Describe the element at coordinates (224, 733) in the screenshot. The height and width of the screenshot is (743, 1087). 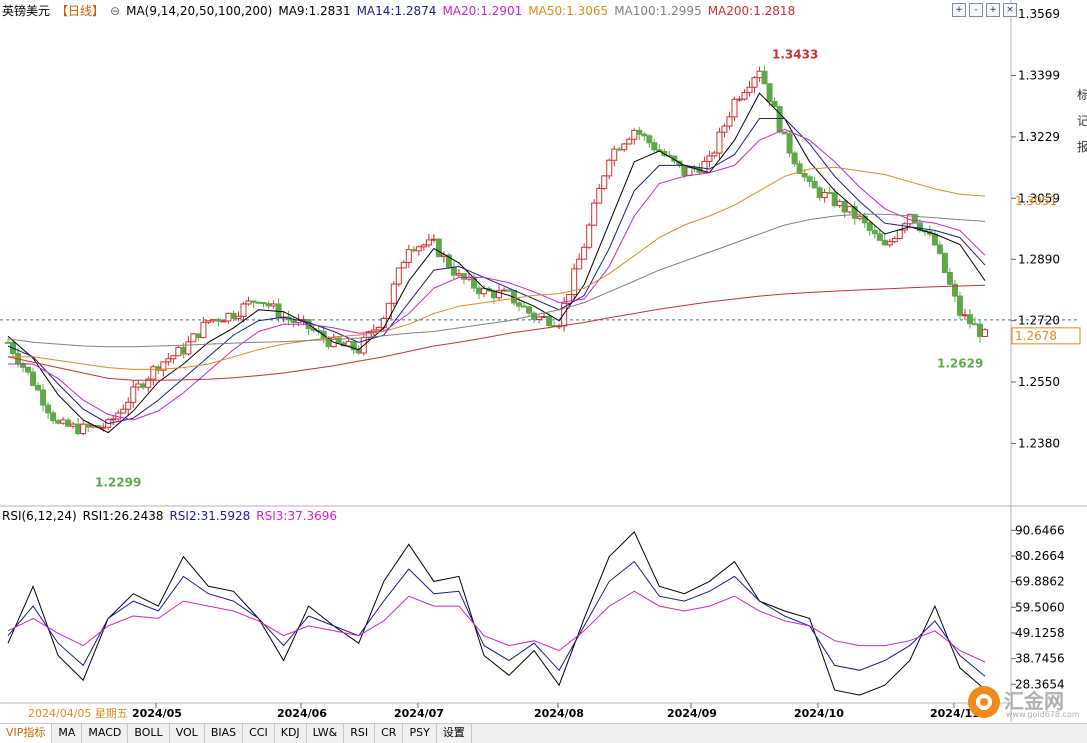
I see `tab-bias: BIAS` at that location.